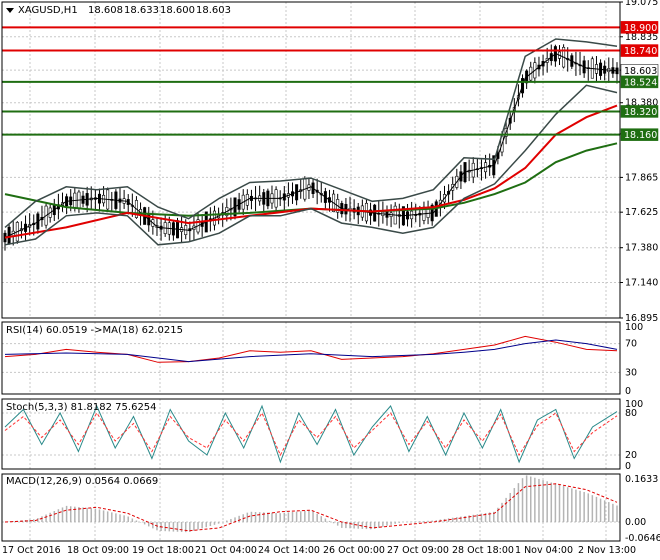 The height and width of the screenshot is (560, 660). Describe the element at coordinates (631, 372) in the screenshot. I see `y-tick-label: 30` at that location.